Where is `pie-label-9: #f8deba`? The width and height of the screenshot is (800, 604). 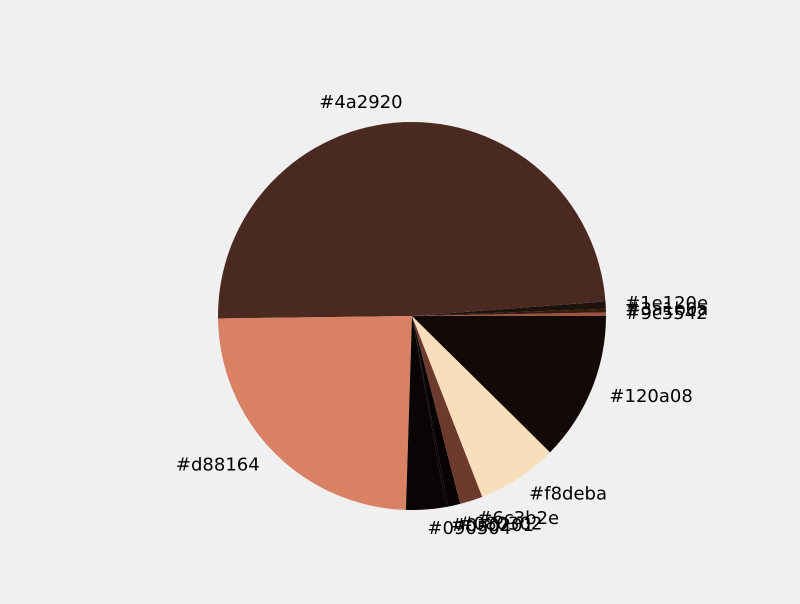 pie-label-9: #f8deba is located at coordinates (568, 493).